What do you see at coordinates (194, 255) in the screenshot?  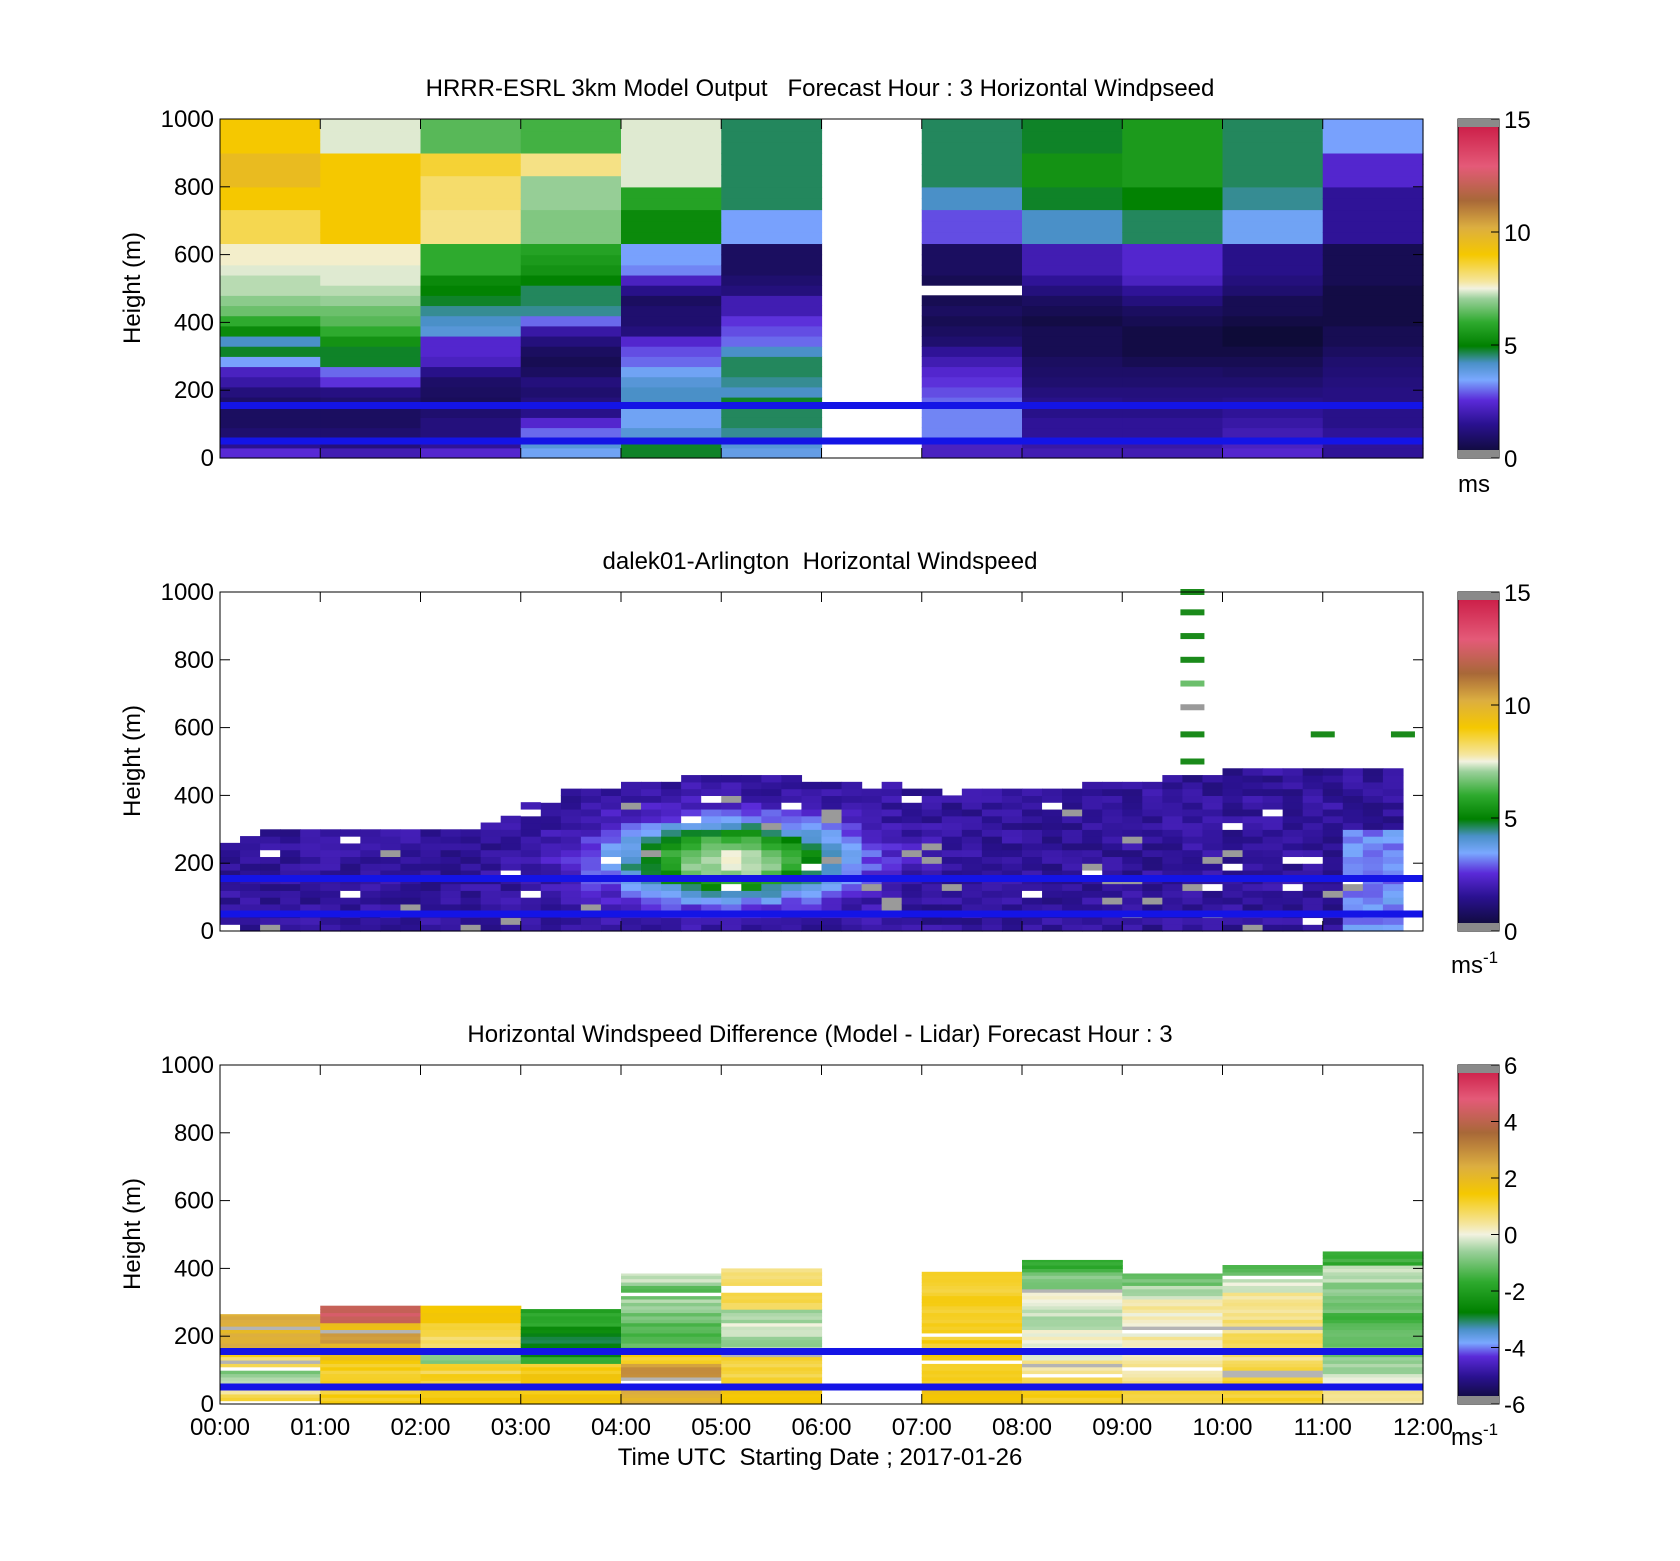 I see `y-tick-label: 600` at bounding box center [194, 255].